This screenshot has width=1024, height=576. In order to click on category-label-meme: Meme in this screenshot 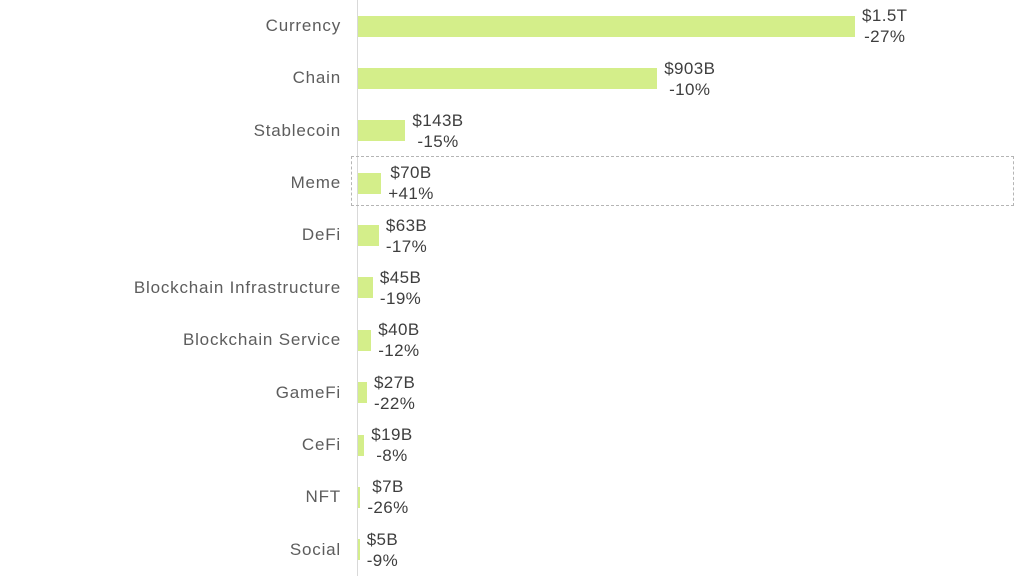, I will do `click(315, 183)`.